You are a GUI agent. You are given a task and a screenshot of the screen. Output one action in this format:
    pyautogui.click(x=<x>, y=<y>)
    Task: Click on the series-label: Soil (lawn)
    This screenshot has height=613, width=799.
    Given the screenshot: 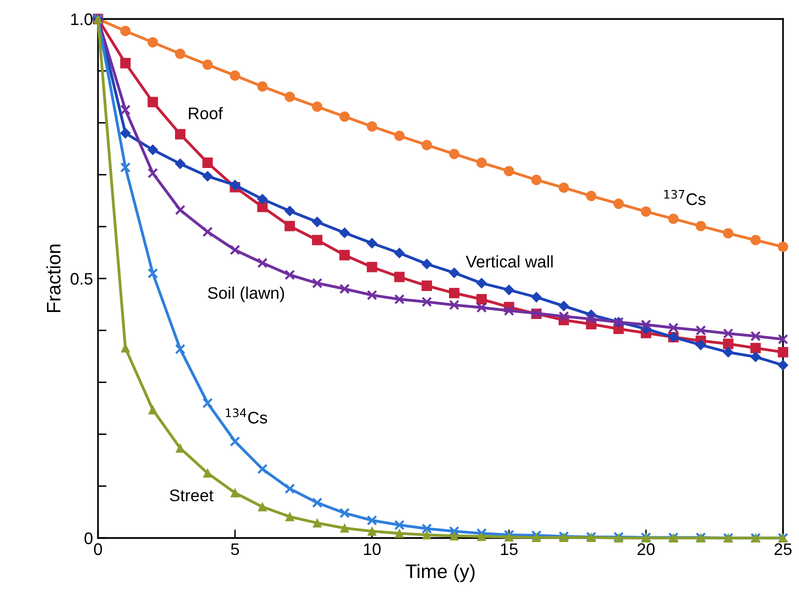 What is the action you would take?
    pyautogui.click(x=246, y=294)
    